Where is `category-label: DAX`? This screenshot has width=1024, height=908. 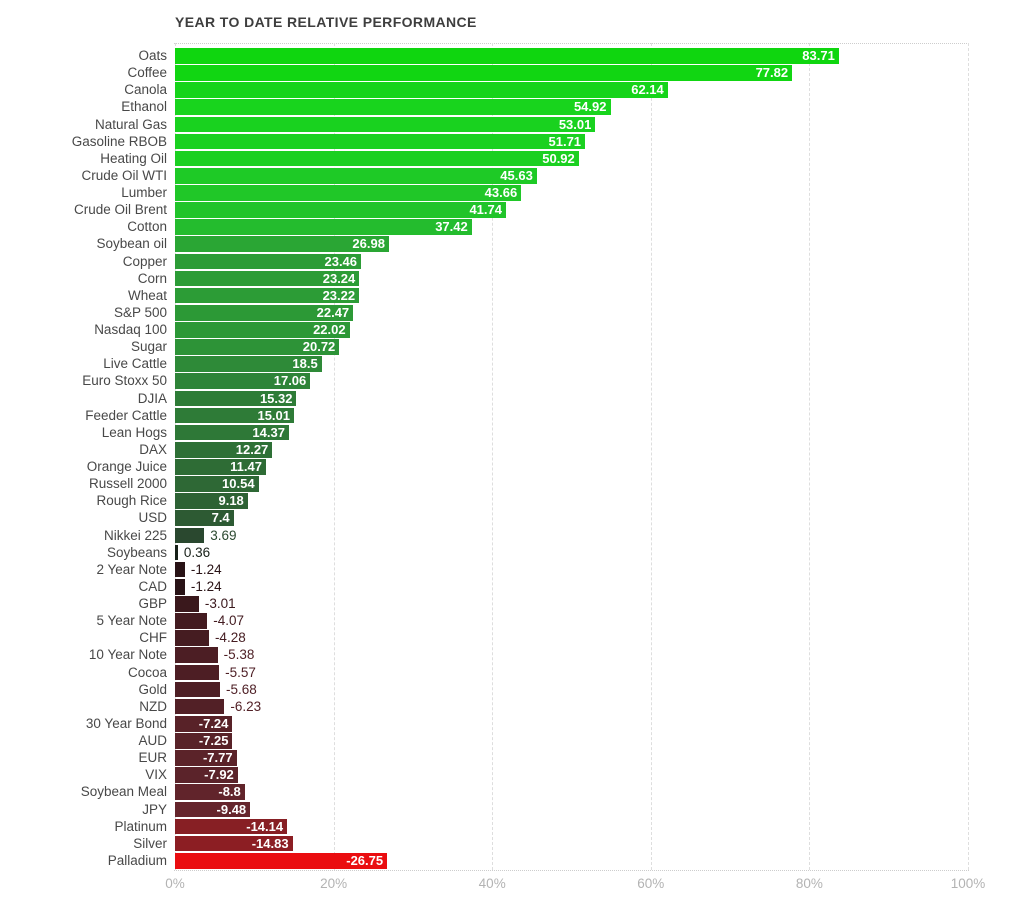 category-label: DAX is located at coordinates (153, 449).